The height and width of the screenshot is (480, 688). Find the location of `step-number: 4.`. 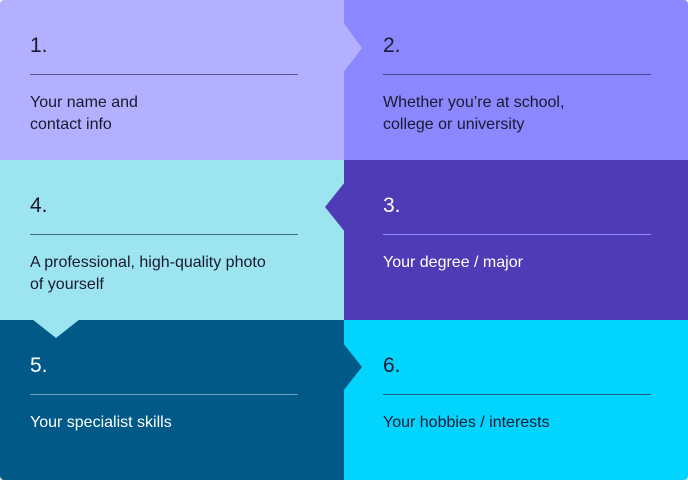

step-number: 4. is located at coordinates (39, 205).